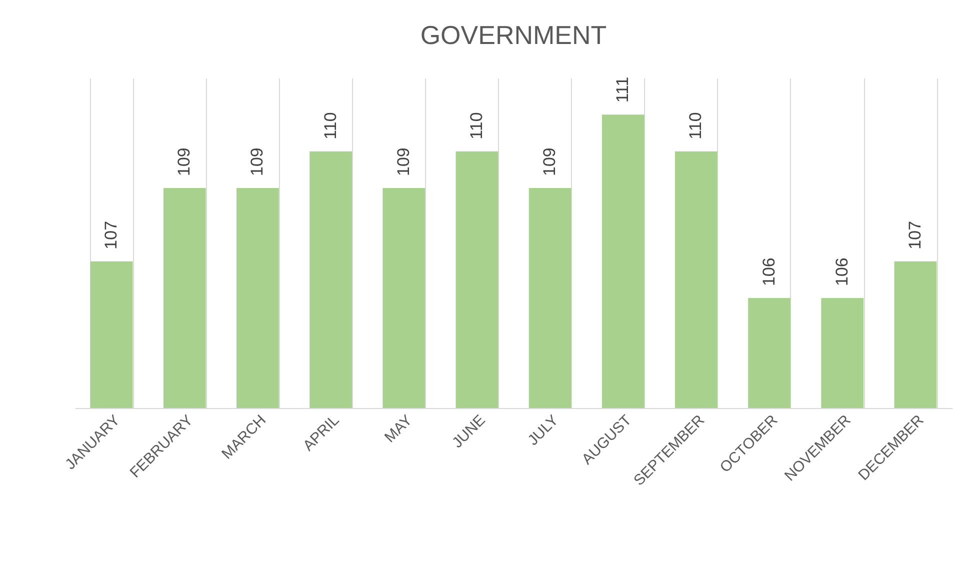 The height and width of the screenshot is (575, 961). What do you see at coordinates (513, 35) in the screenshot?
I see `chart-title: GOVERNMENT` at bounding box center [513, 35].